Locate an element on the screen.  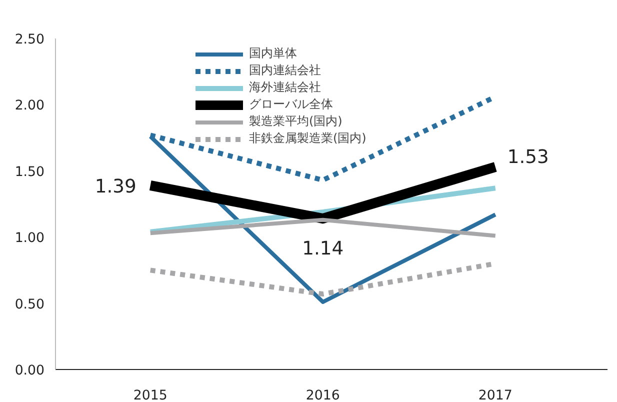
legend-label: 国内単体 is located at coordinates (273, 53).